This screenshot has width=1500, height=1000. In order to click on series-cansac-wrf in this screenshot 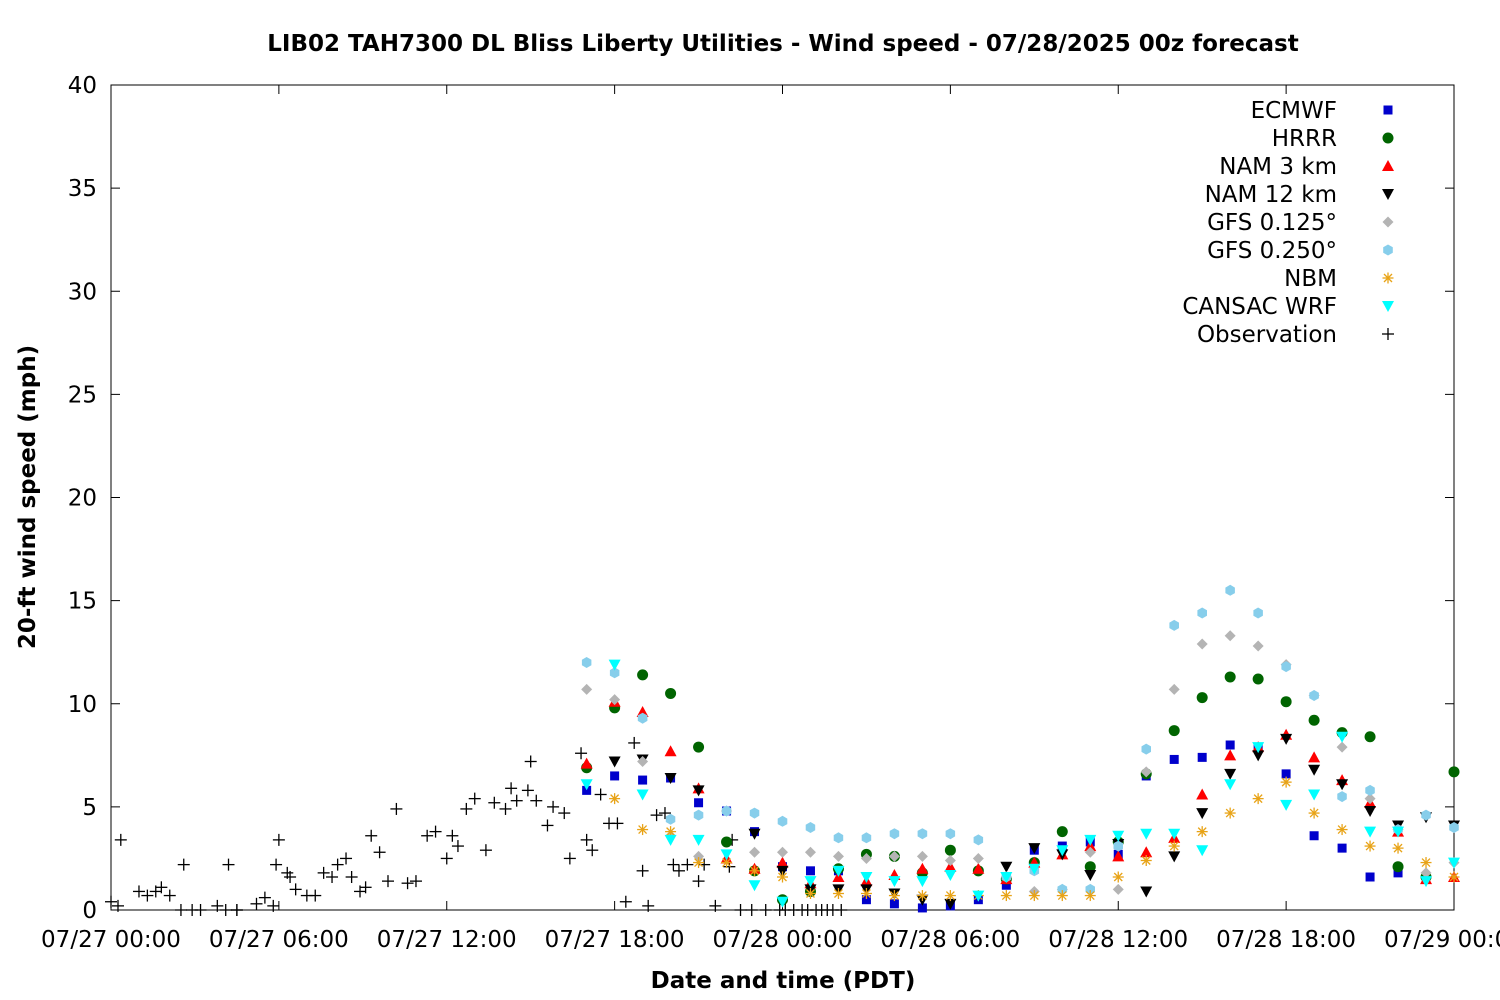, I will do `click(1020, 783)`.